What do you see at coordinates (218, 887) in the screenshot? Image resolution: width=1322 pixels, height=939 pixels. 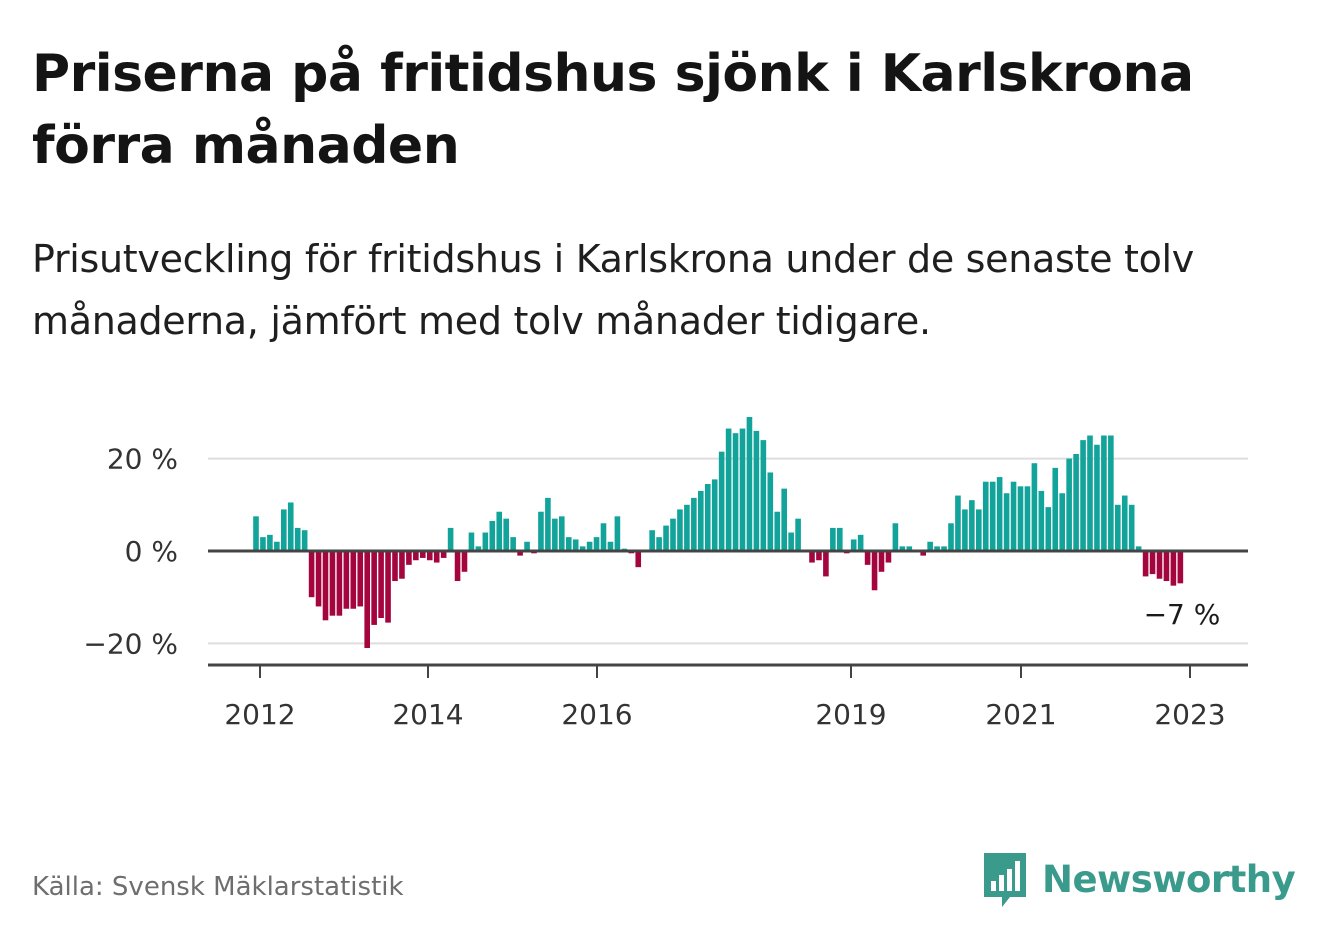 I see `source-note: Källa: Svensk Mäklarstatistik` at bounding box center [218, 887].